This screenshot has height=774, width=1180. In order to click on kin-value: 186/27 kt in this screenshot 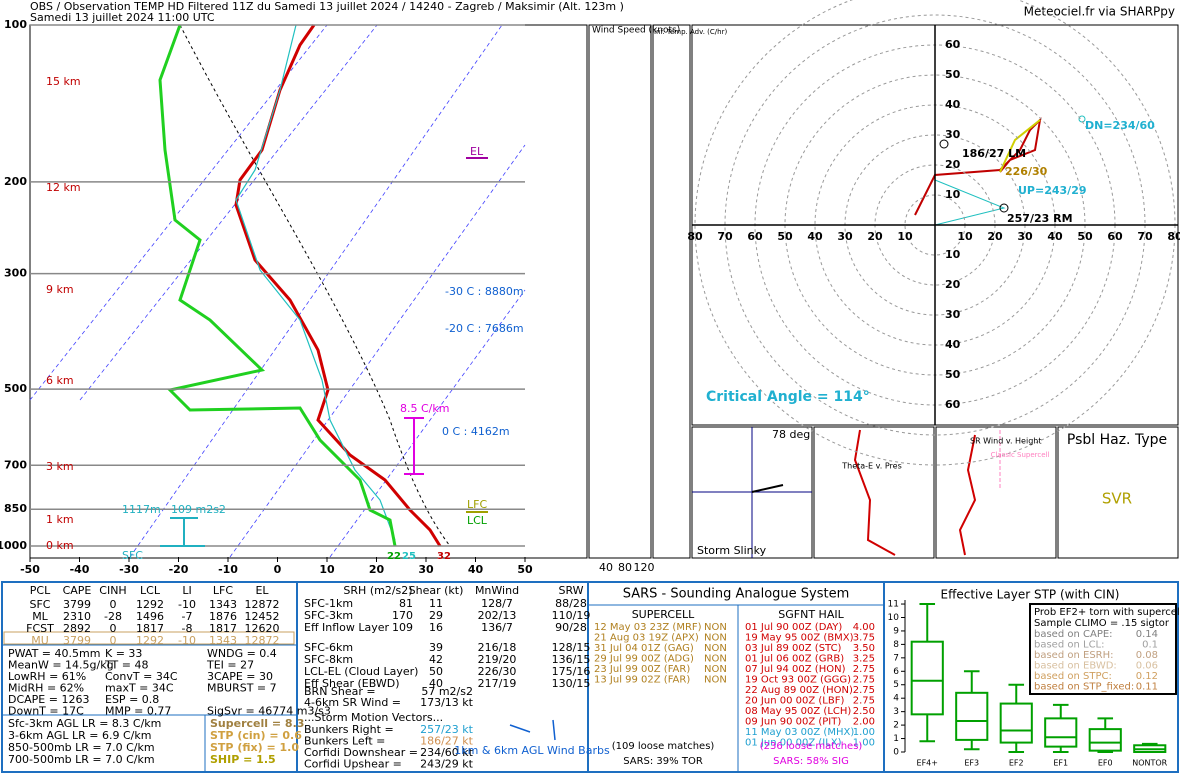, I will do `click(447, 741)`.